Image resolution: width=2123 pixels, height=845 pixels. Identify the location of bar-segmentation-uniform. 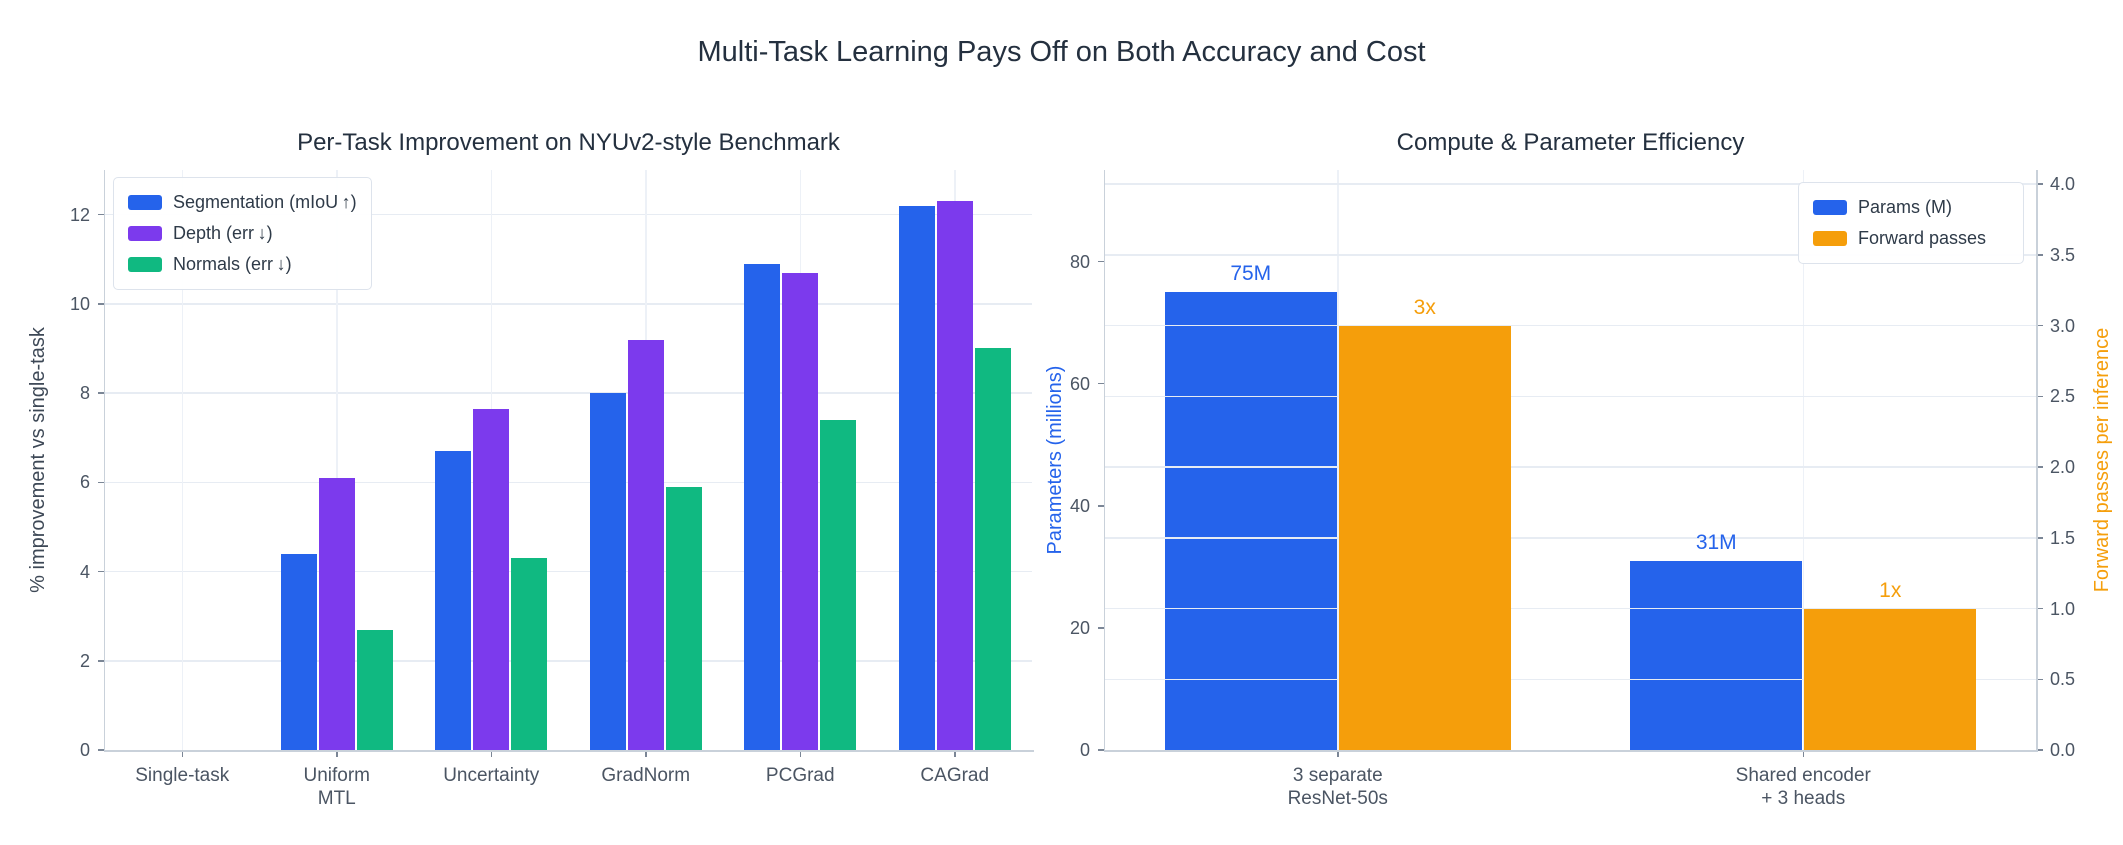
(298, 651).